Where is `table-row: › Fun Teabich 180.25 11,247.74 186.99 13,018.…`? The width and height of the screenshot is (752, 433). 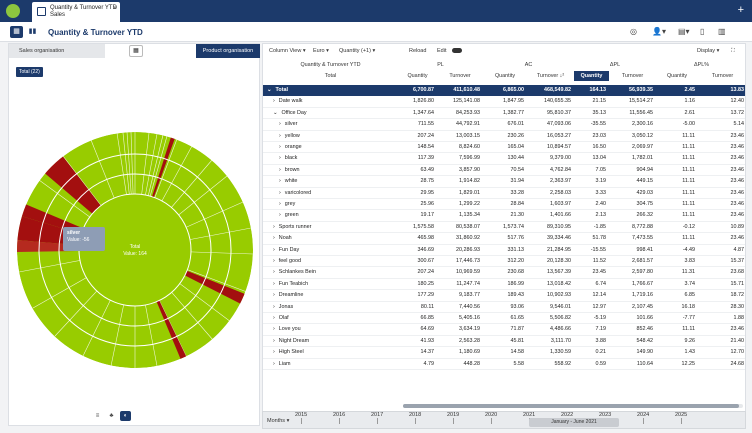
table-row: › Fun Teabich 180.25 11,247.74 186.99 13,018.… is located at coordinates (504, 285).